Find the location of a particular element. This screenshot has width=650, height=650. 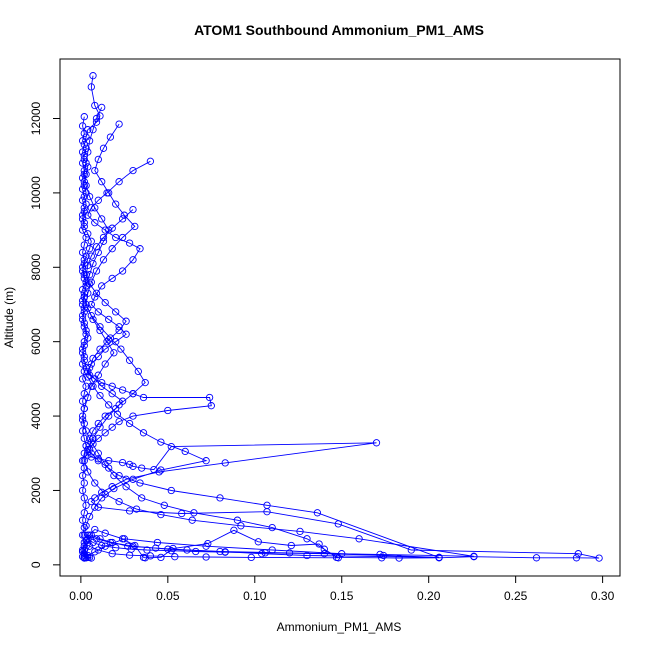

y-tick-label: 4000 is located at coordinates (36, 415).